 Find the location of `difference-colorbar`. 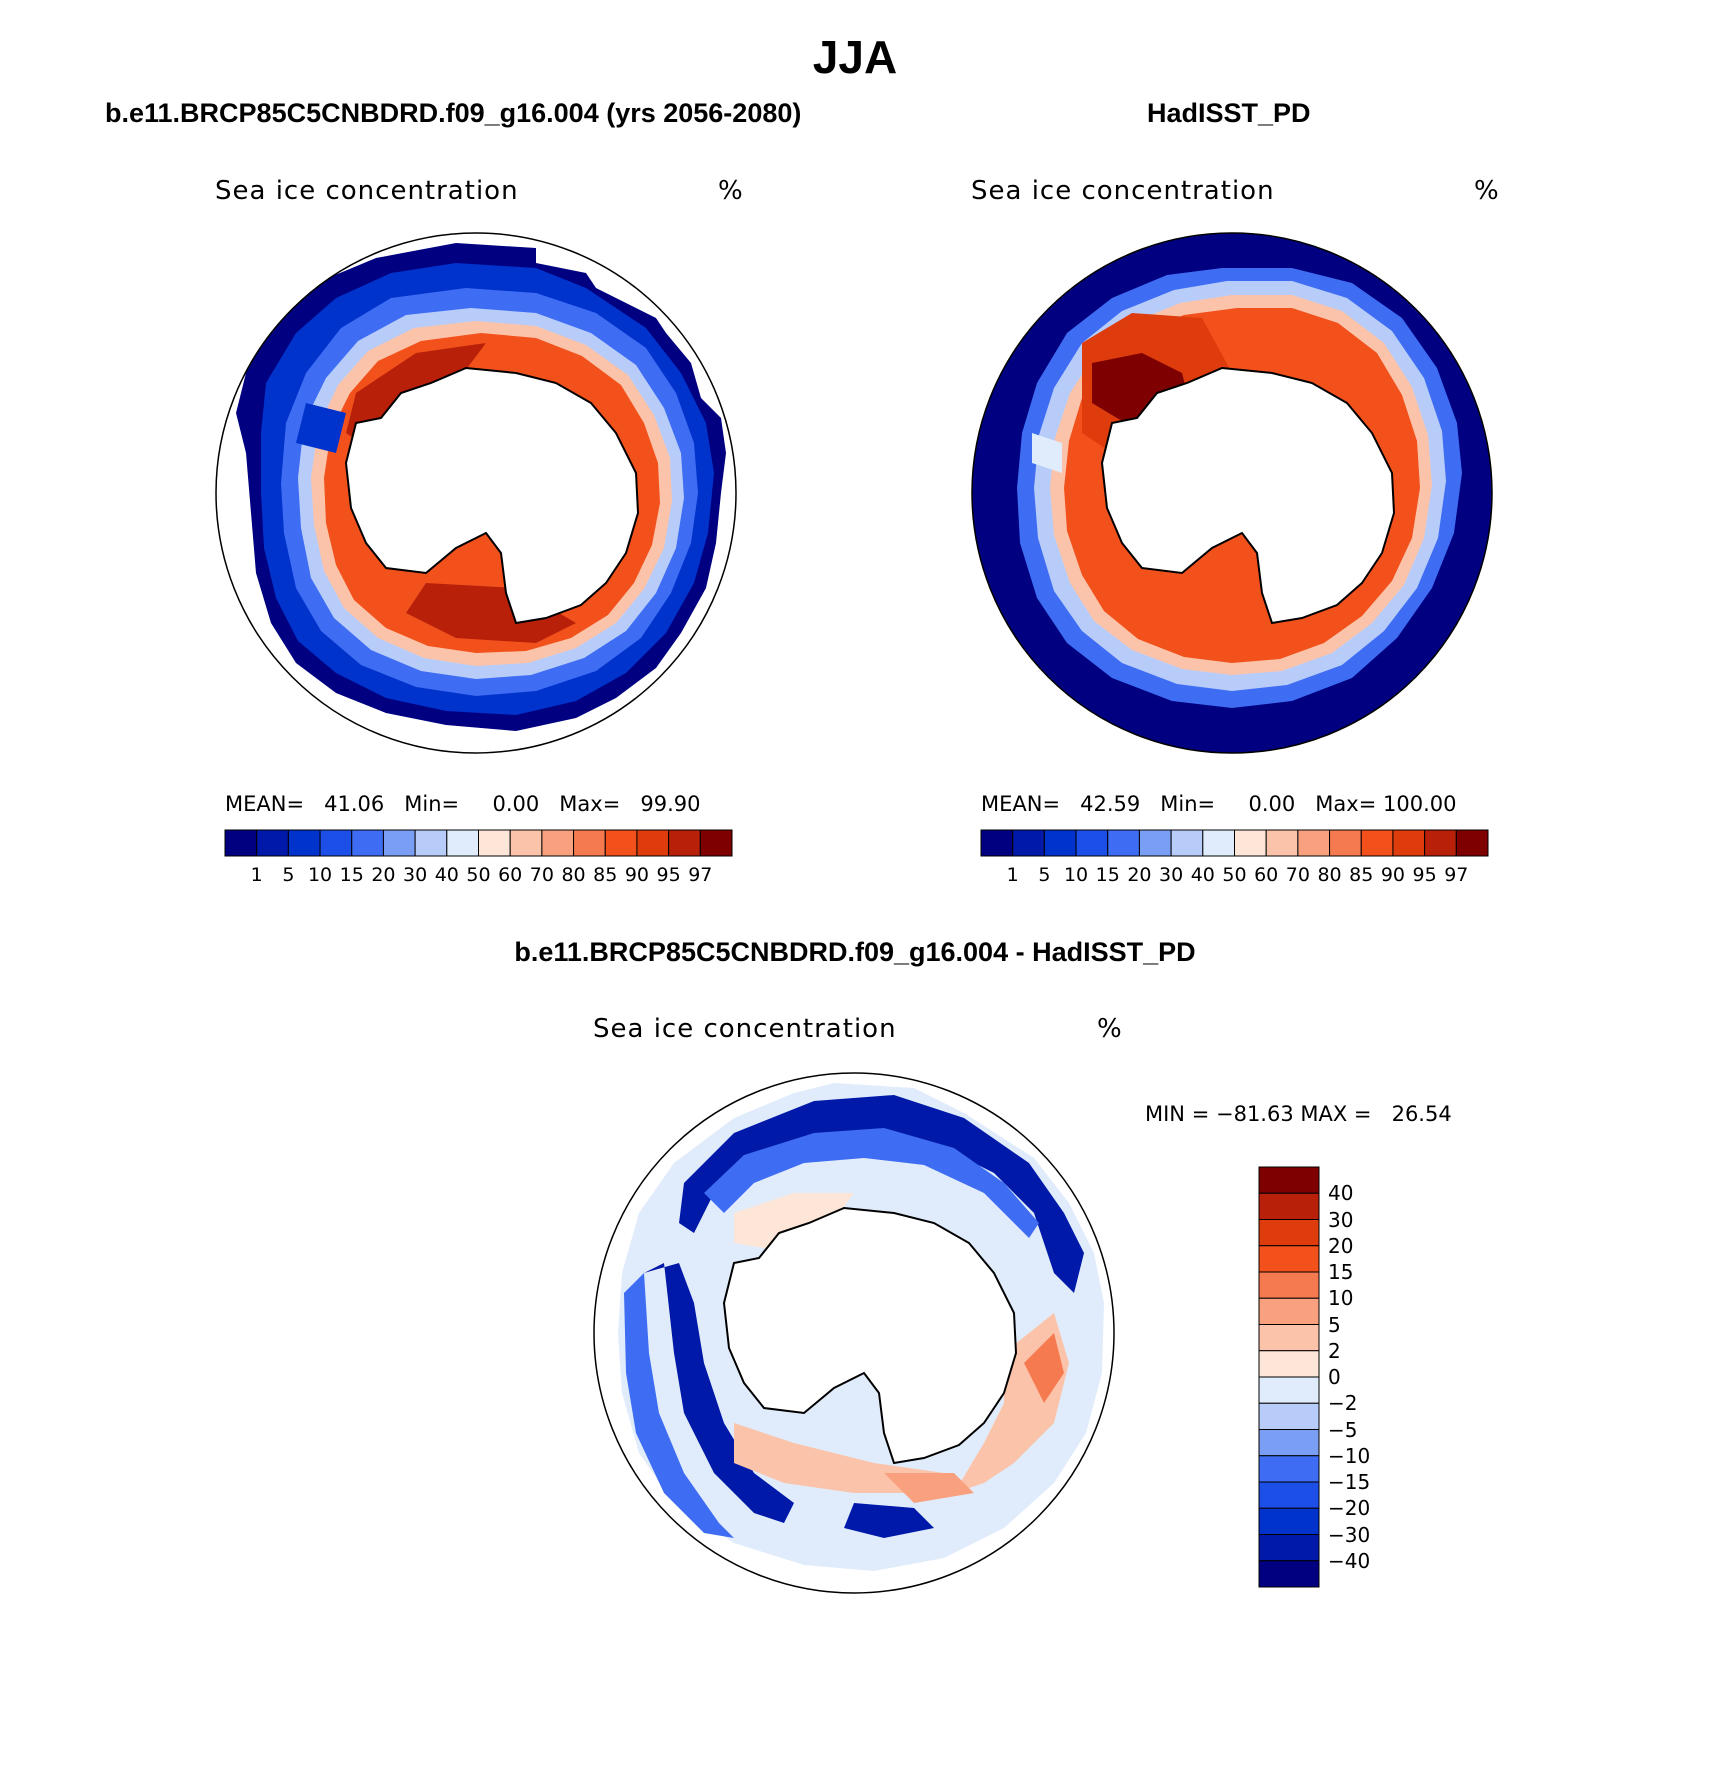

difference-colorbar is located at coordinates (1289, 1377).